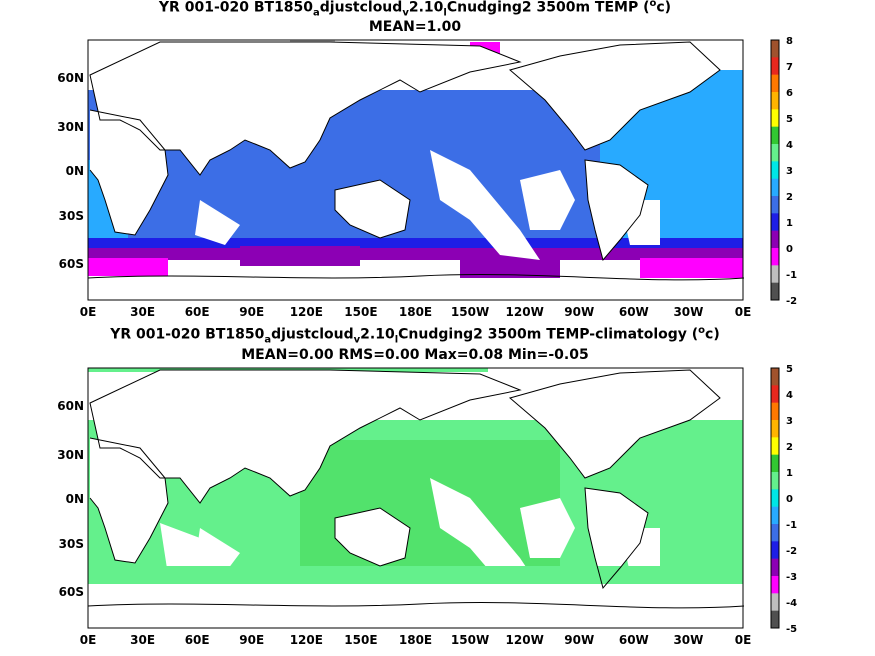 The image size is (875, 656). I want to click on panel1-stats: MEAN=1.00, so click(415, 27).